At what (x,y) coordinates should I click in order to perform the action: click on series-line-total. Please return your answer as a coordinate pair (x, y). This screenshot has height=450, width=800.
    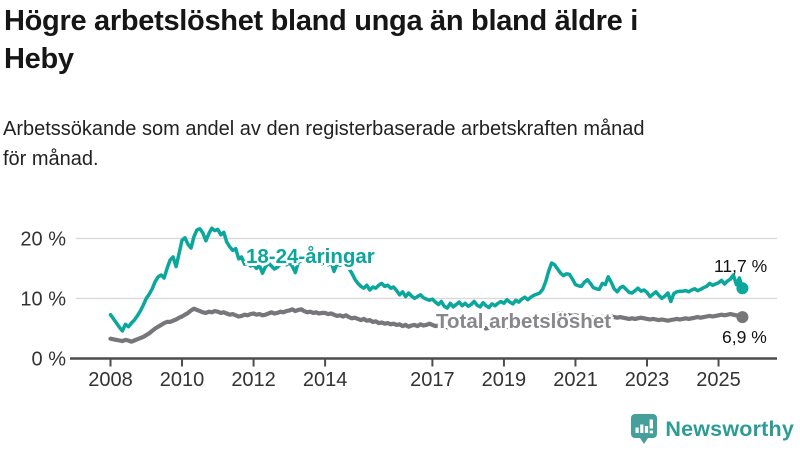
    Looking at the image, I should click on (426, 325).